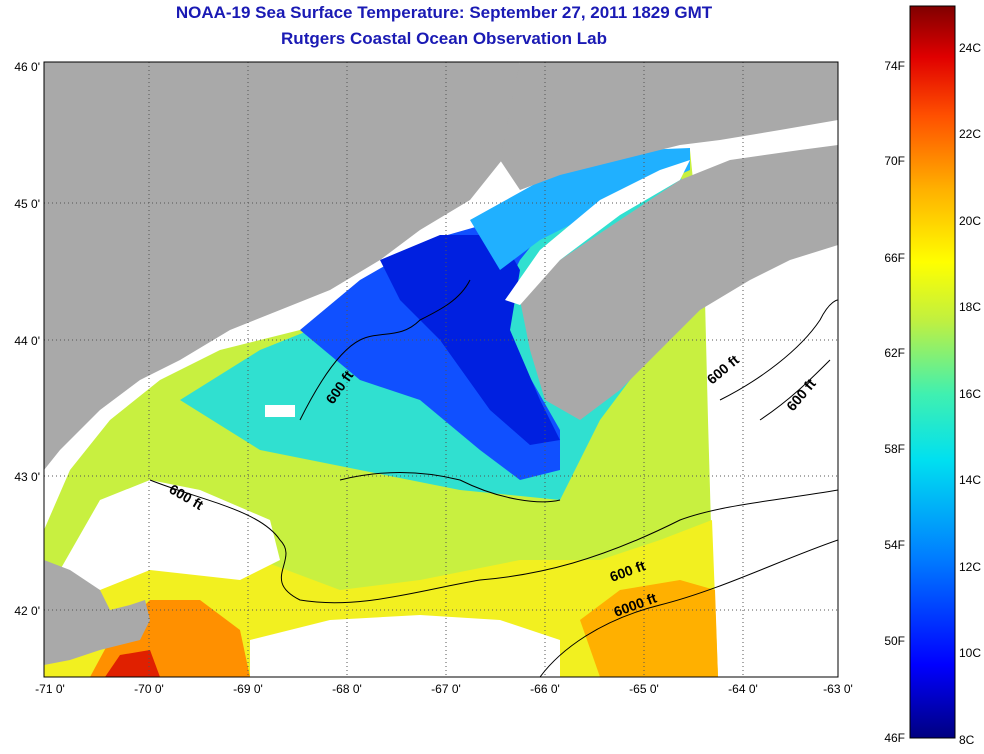 This screenshot has height=754, width=984. I want to click on colorbar-c-label: 16C, so click(970, 394).